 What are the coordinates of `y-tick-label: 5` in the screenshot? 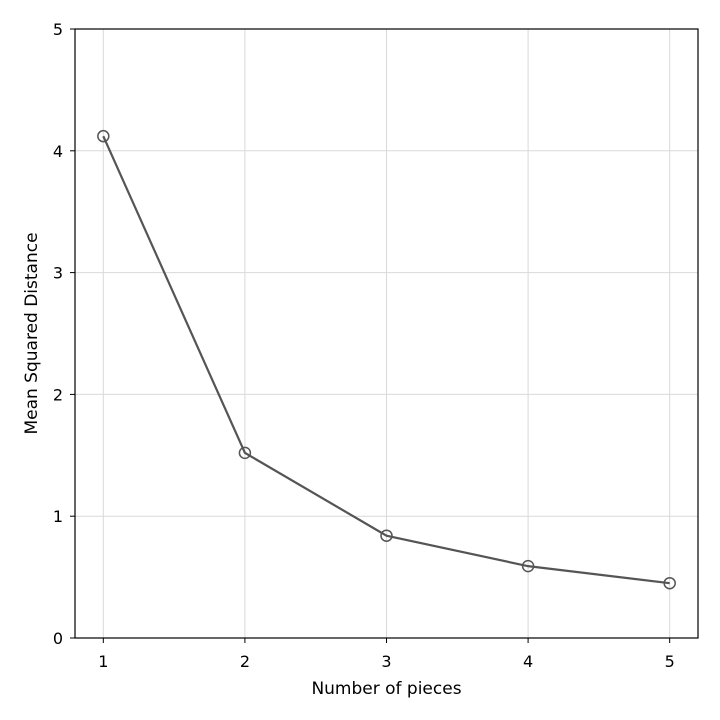 It's located at (58, 29).